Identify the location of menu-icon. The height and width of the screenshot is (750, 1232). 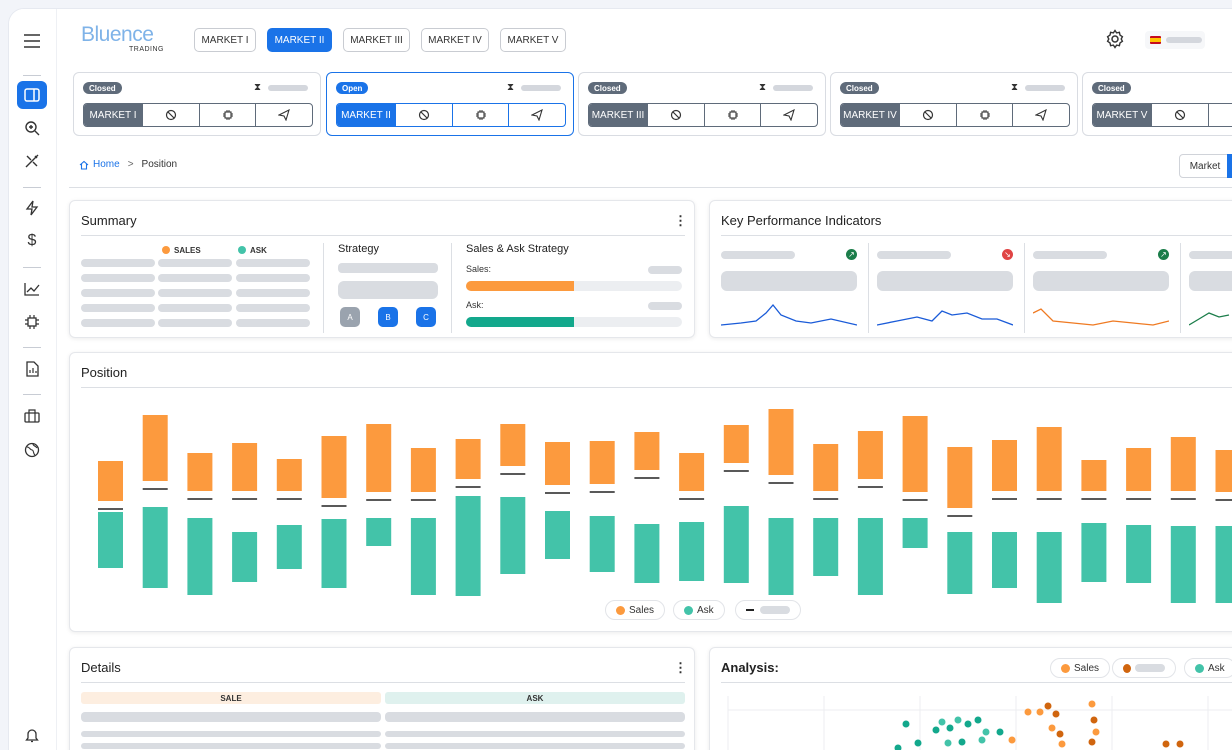
(32, 41).